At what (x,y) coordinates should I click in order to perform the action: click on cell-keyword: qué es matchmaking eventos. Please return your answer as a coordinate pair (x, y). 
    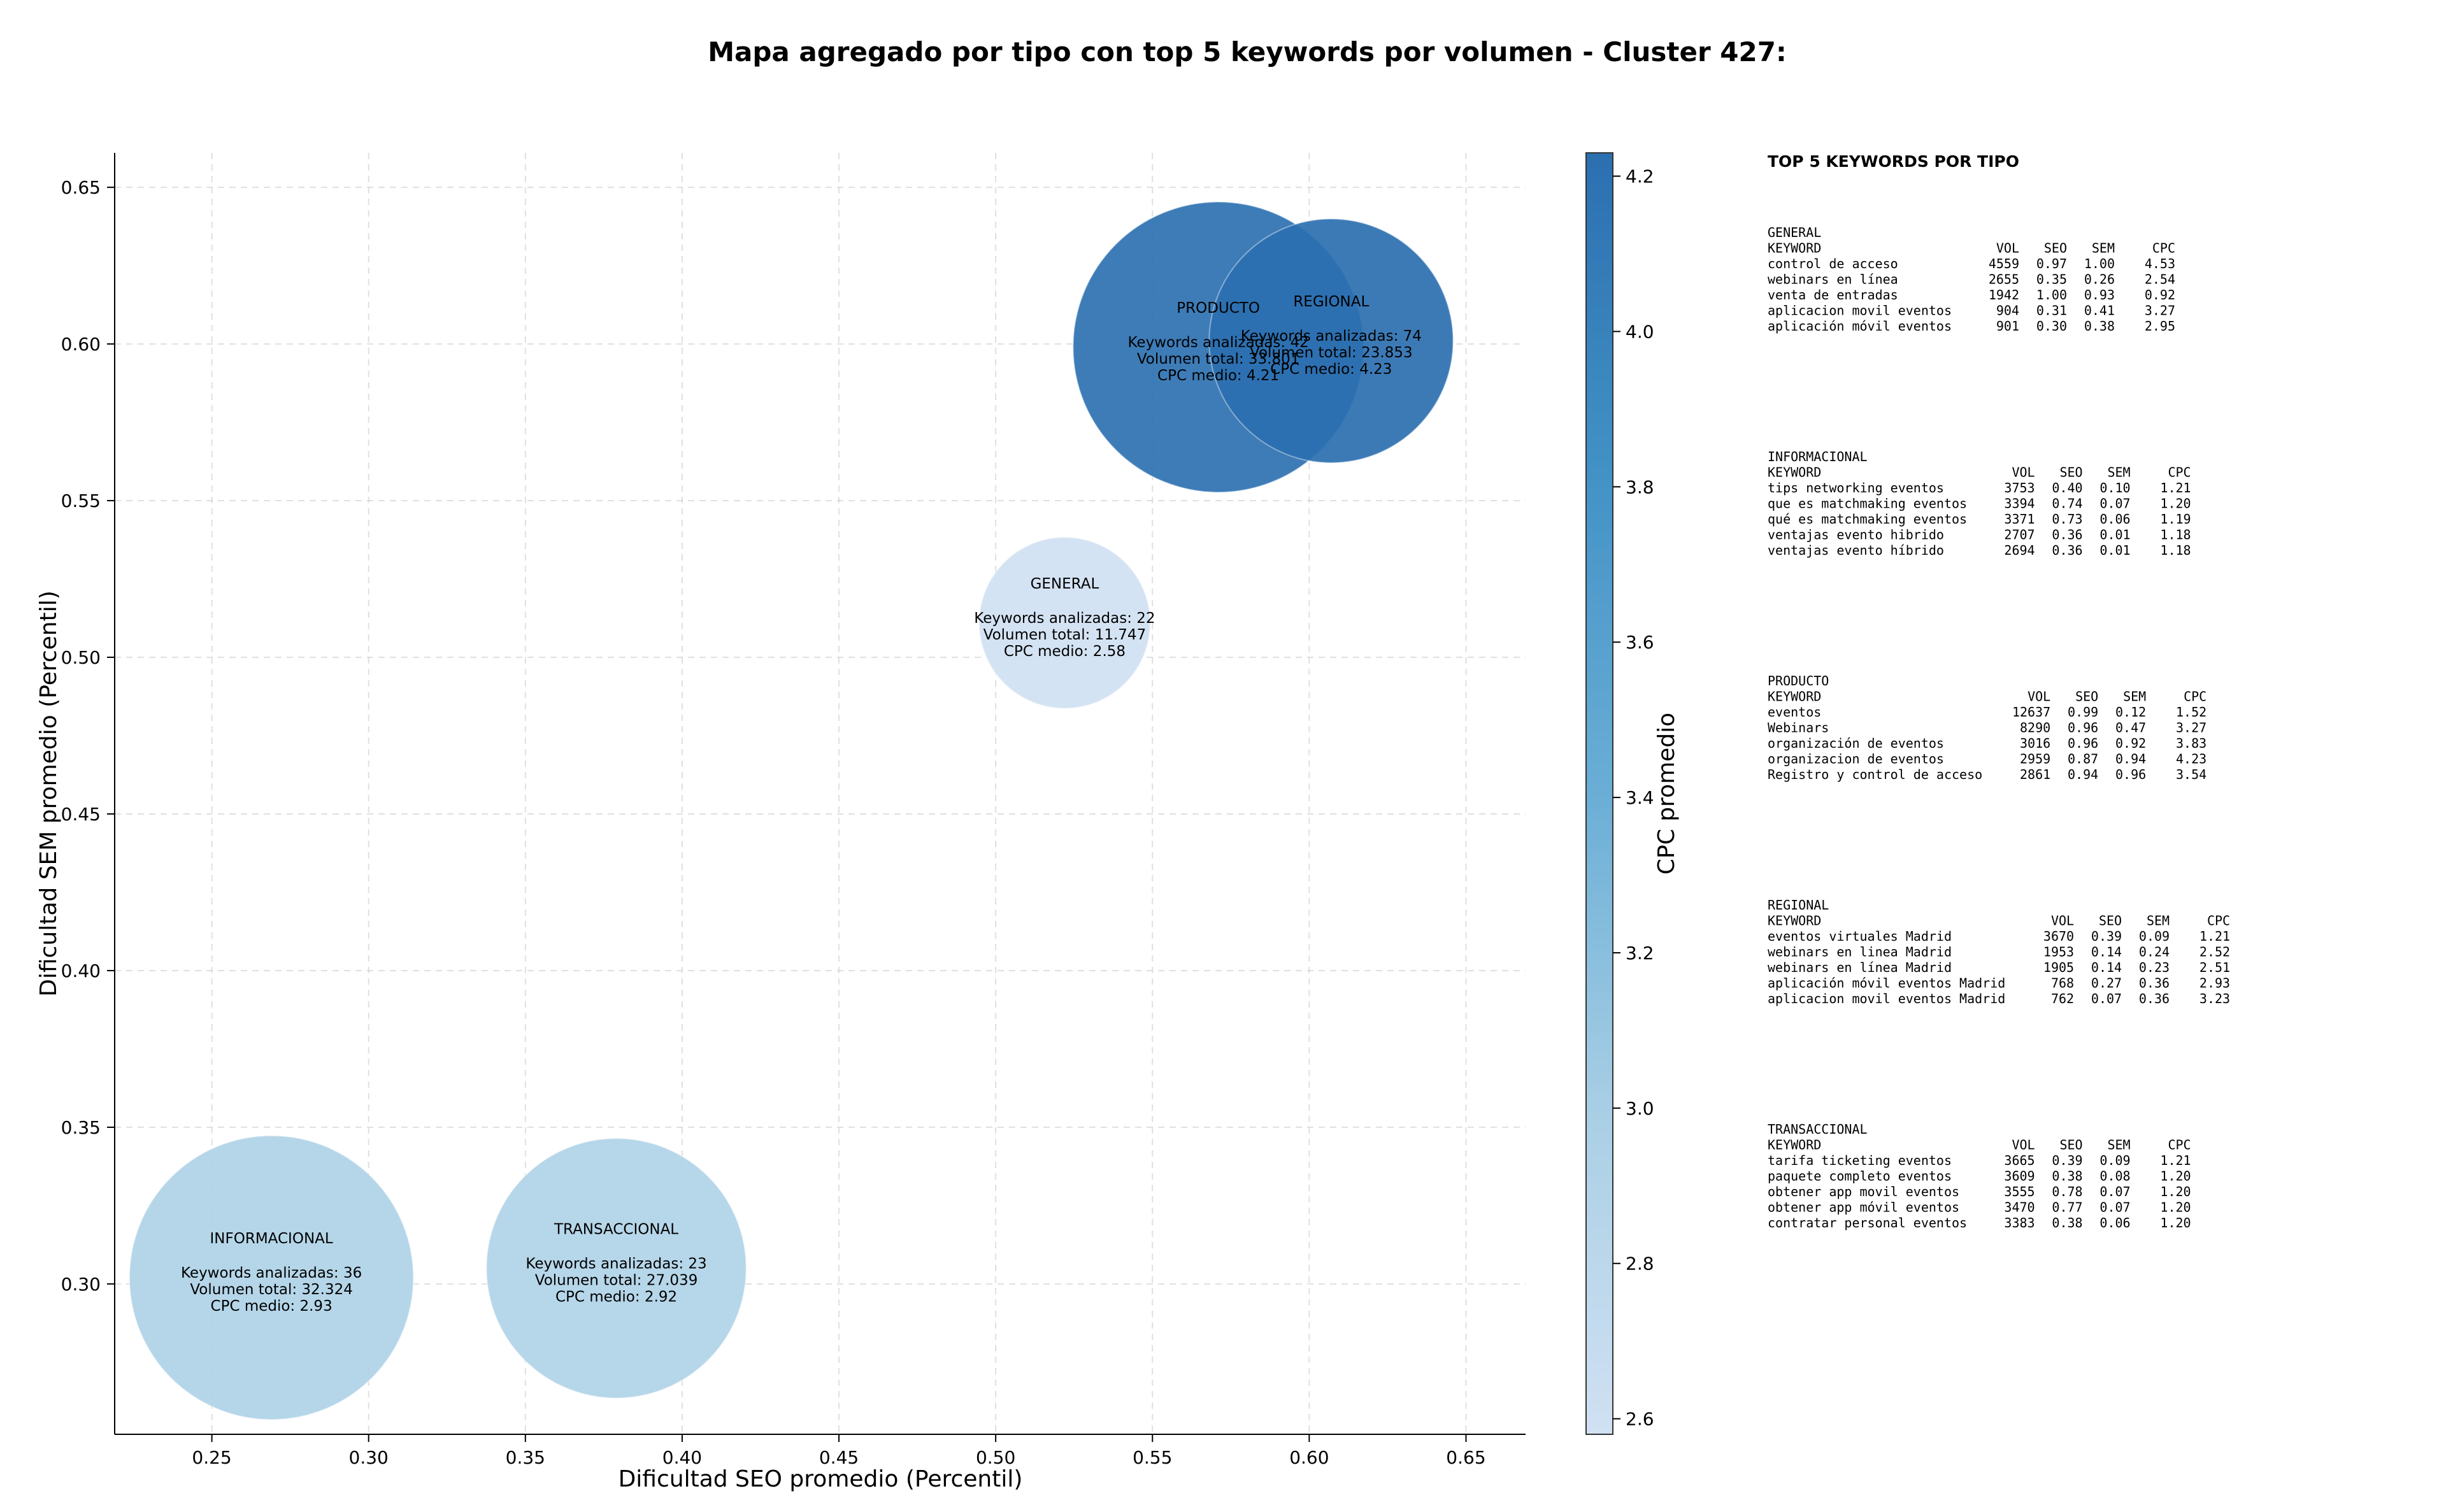
    Looking at the image, I should click on (1867, 519).